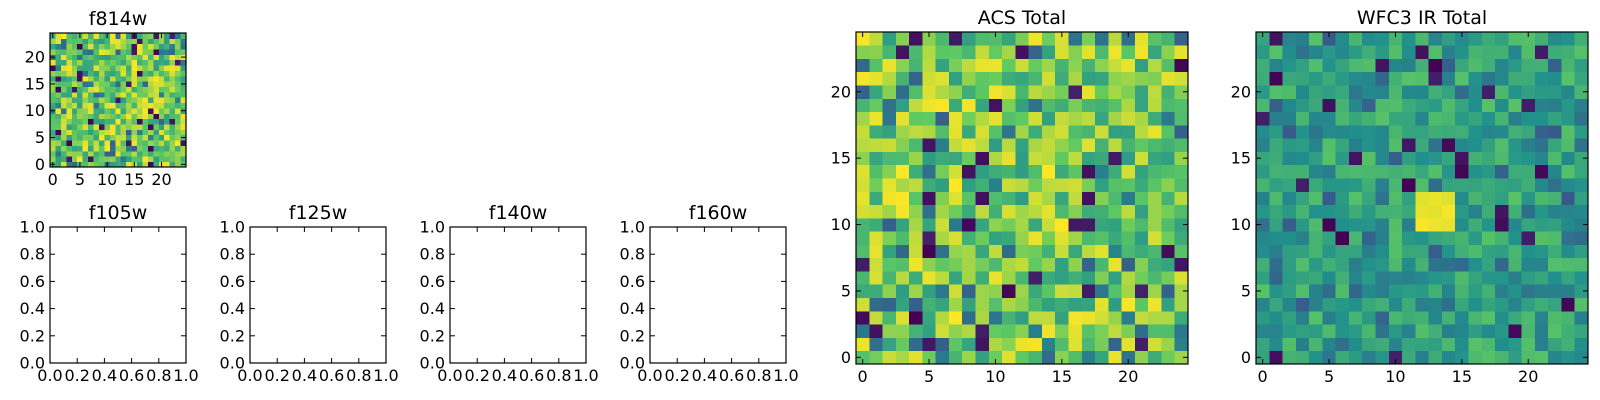 The width and height of the screenshot is (1600, 400). I want to click on x-tick-label: 1.0, so click(385, 375).